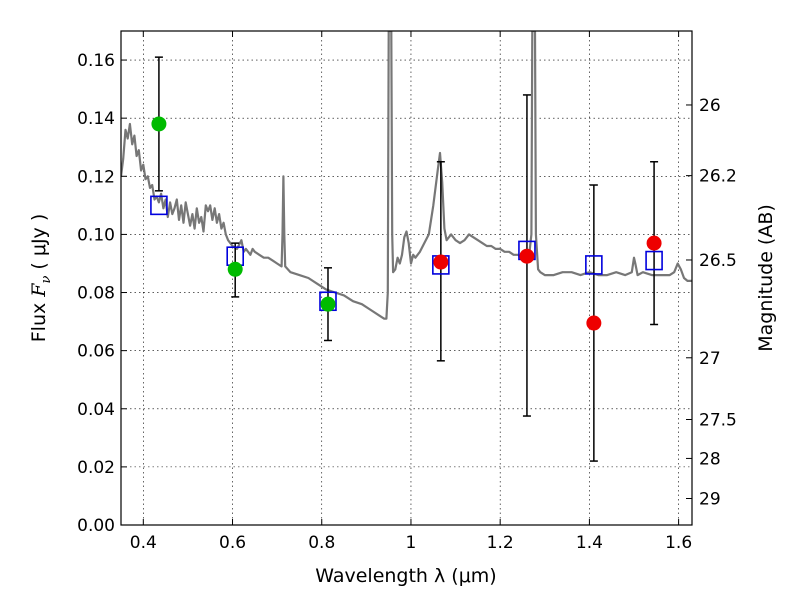  What do you see at coordinates (710, 499) in the screenshot?
I see `mag-tick-label: 29` at bounding box center [710, 499].